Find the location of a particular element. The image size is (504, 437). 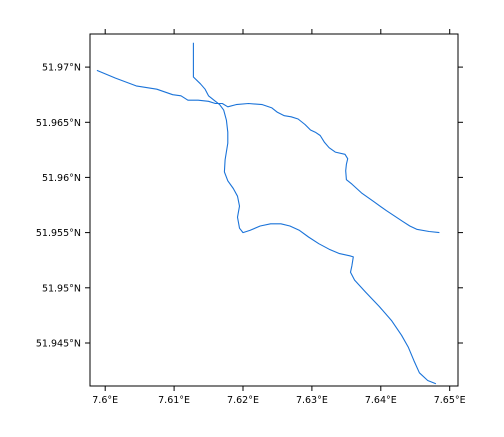

x-tick-label-4: 7.64°E is located at coordinates (381, 400).